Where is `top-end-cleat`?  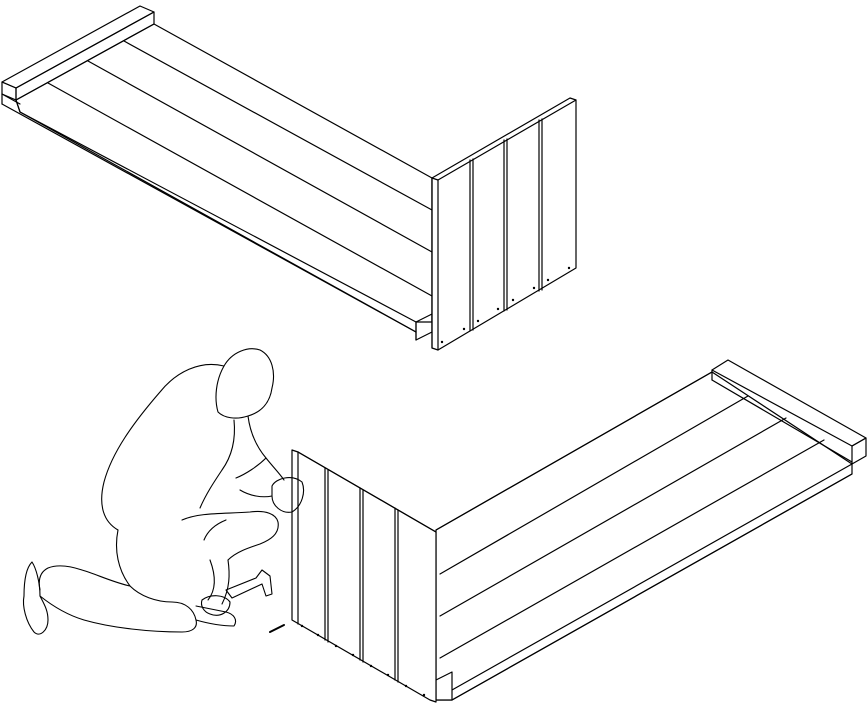
top-end-cleat is located at coordinates (78, 53).